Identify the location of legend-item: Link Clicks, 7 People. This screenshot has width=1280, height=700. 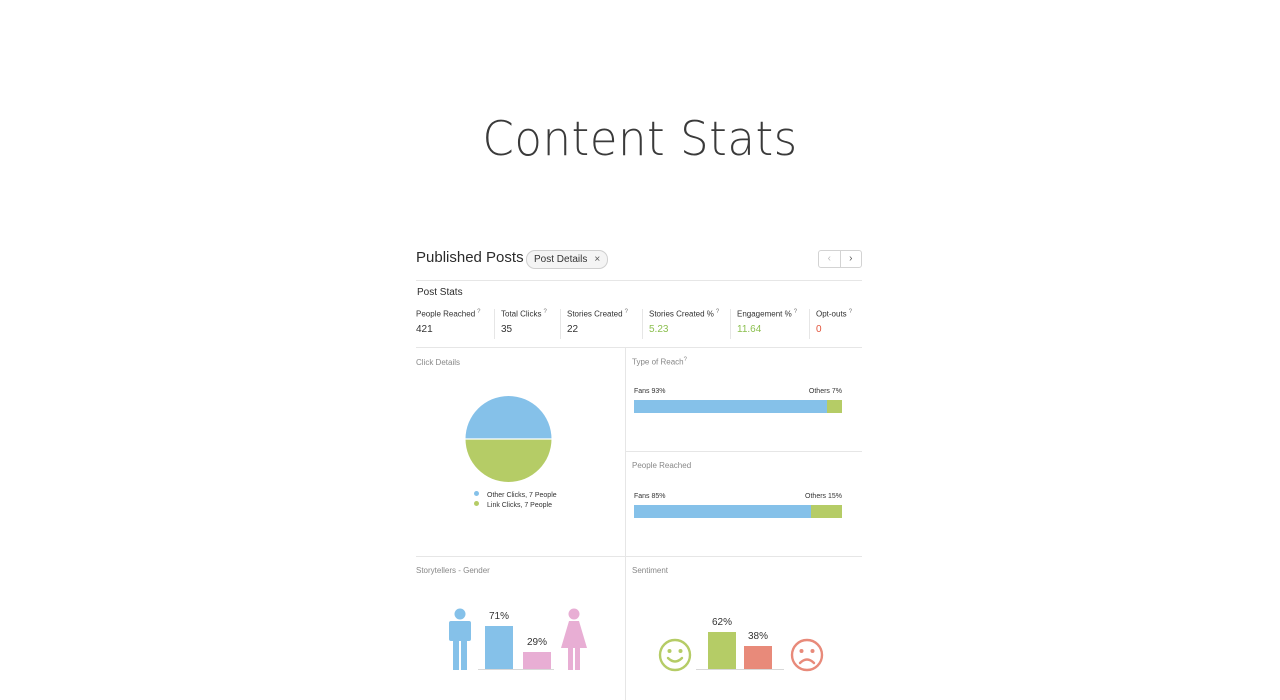
(515, 506).